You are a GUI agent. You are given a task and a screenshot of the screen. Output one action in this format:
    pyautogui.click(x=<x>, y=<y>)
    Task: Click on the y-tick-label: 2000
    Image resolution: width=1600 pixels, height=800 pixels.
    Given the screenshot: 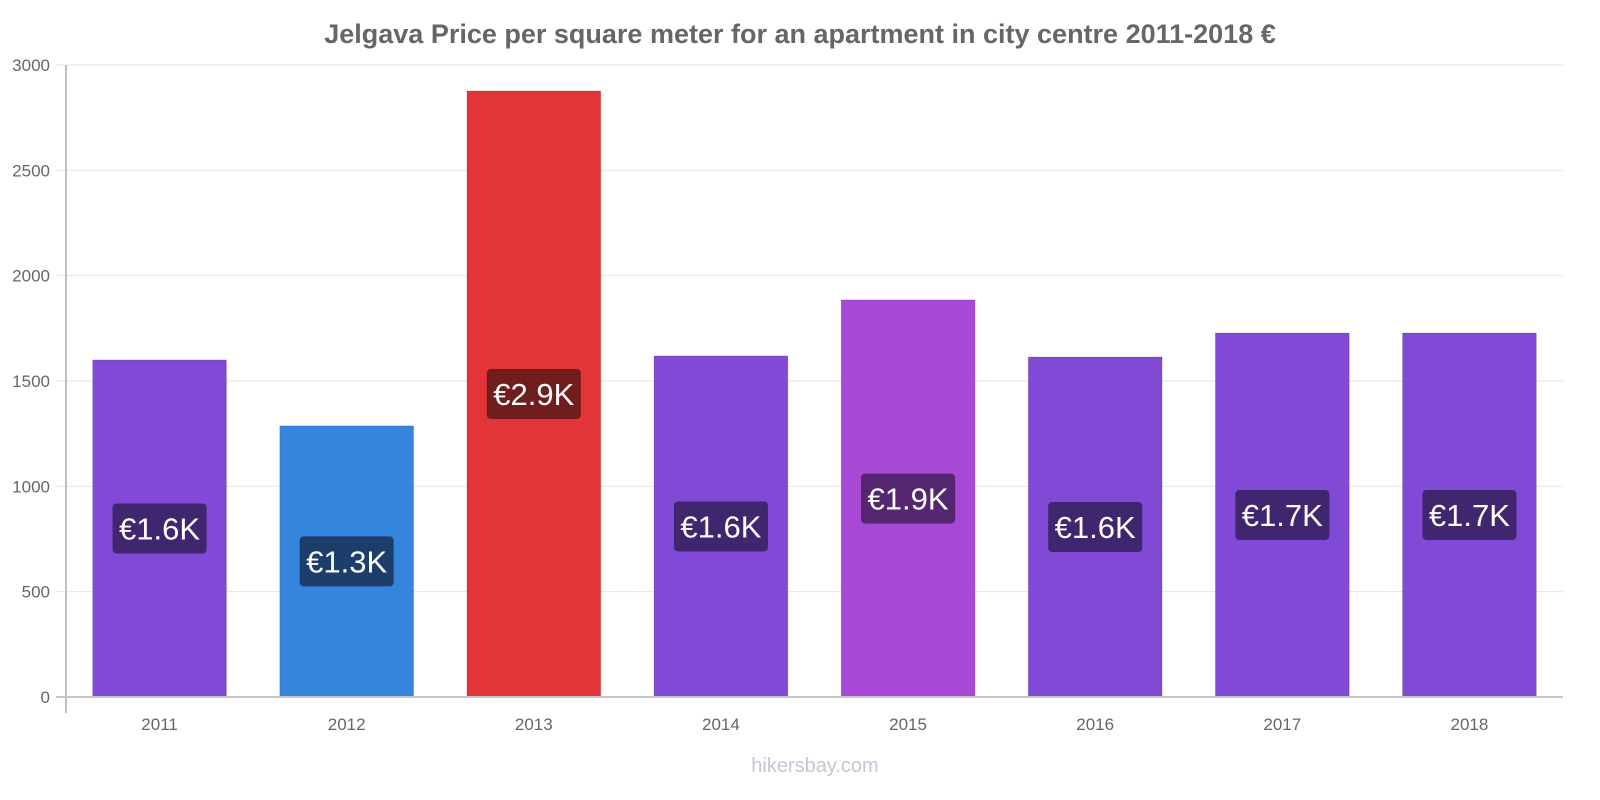 What is the action you would take?
    pyautogui.click(x=31, y=276)
    